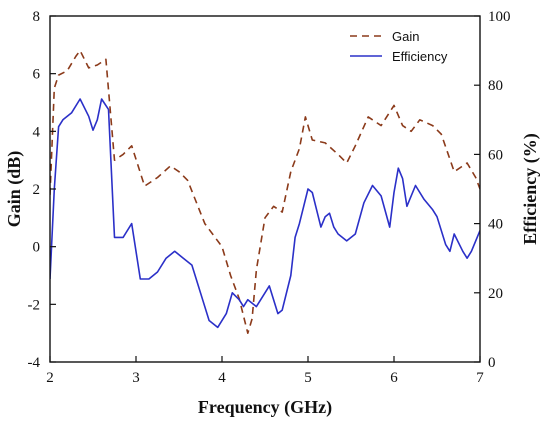 This screenshot has width=550, height=427. What do you see at coordinates (37, 248) in the screenshot?
I see `y-left-tick-label: 0` at bounding box center [37, 248].